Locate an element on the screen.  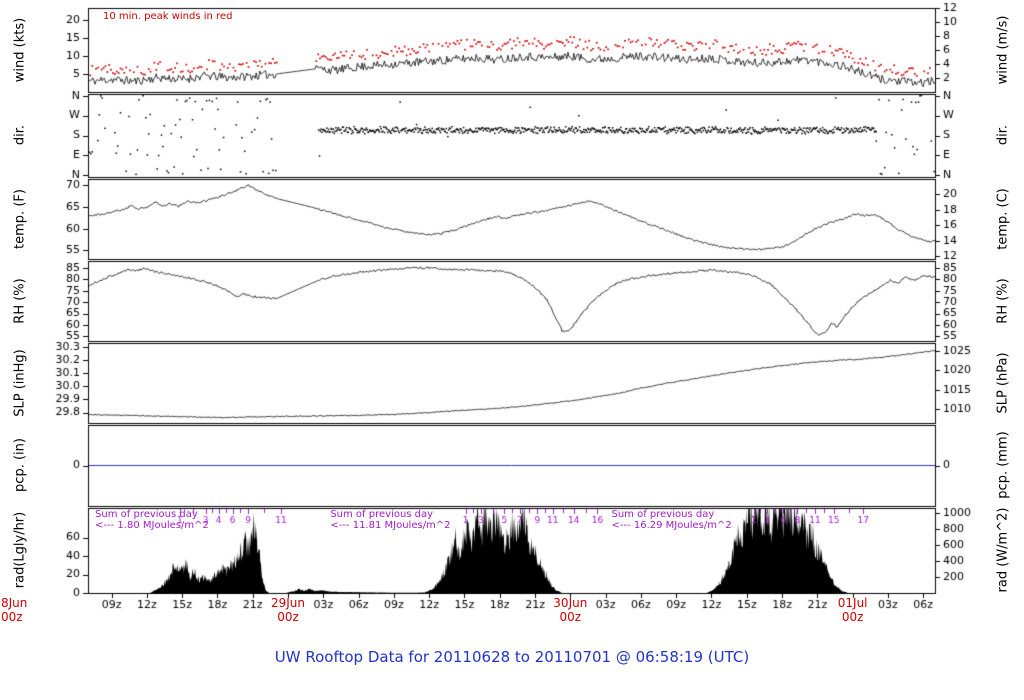
rad-sum-line2: <--- 1.80 MJoules/m^2 is located at coordinates (152, 525).